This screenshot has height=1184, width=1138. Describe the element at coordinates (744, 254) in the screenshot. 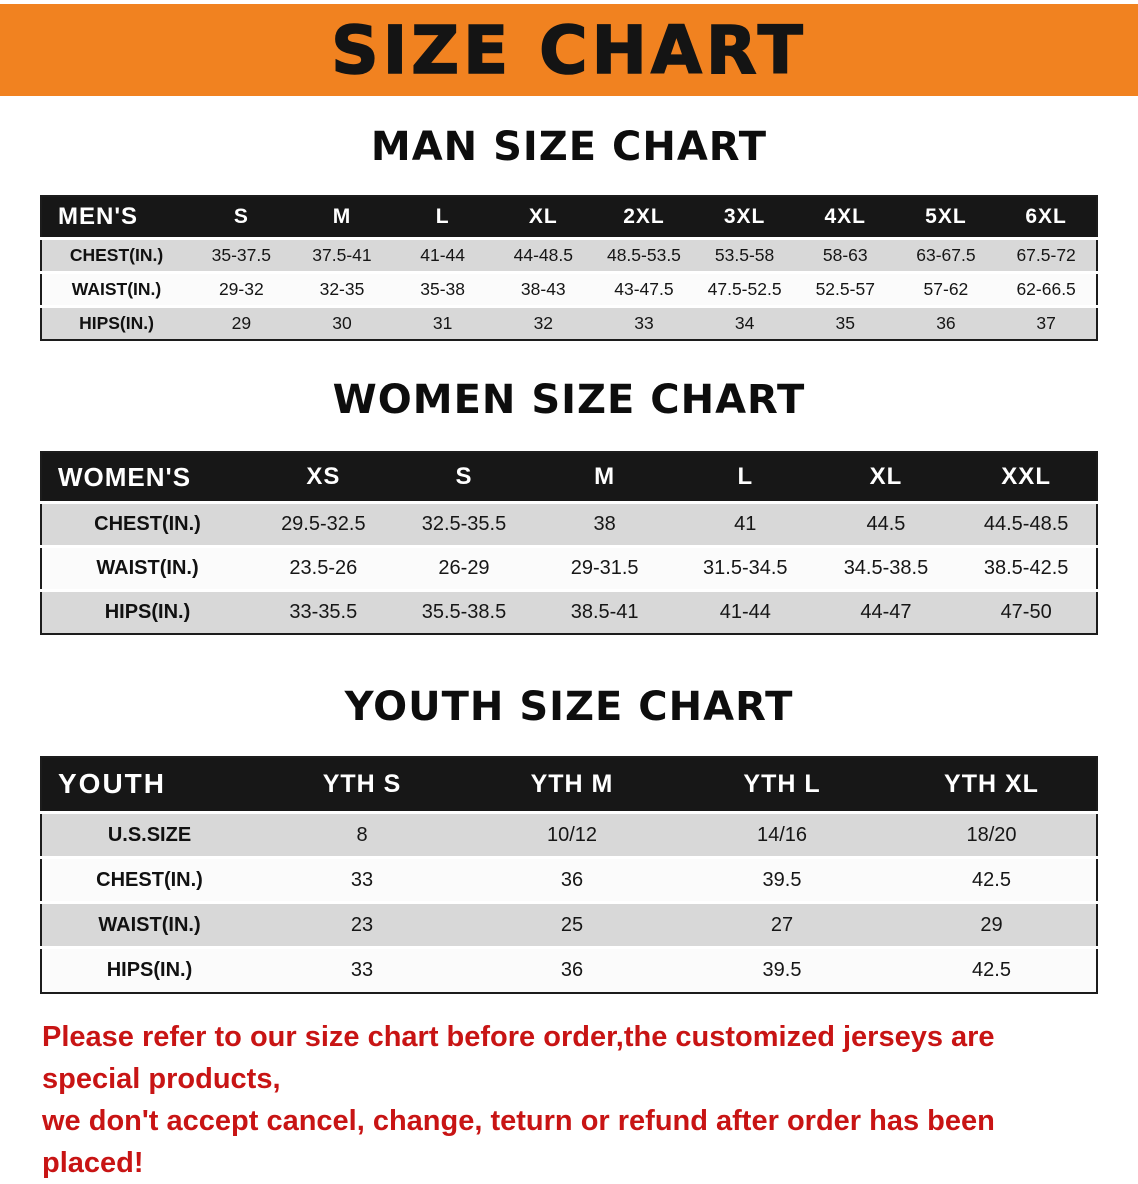

I see `size-value-cell: 53.5-58` at that location.